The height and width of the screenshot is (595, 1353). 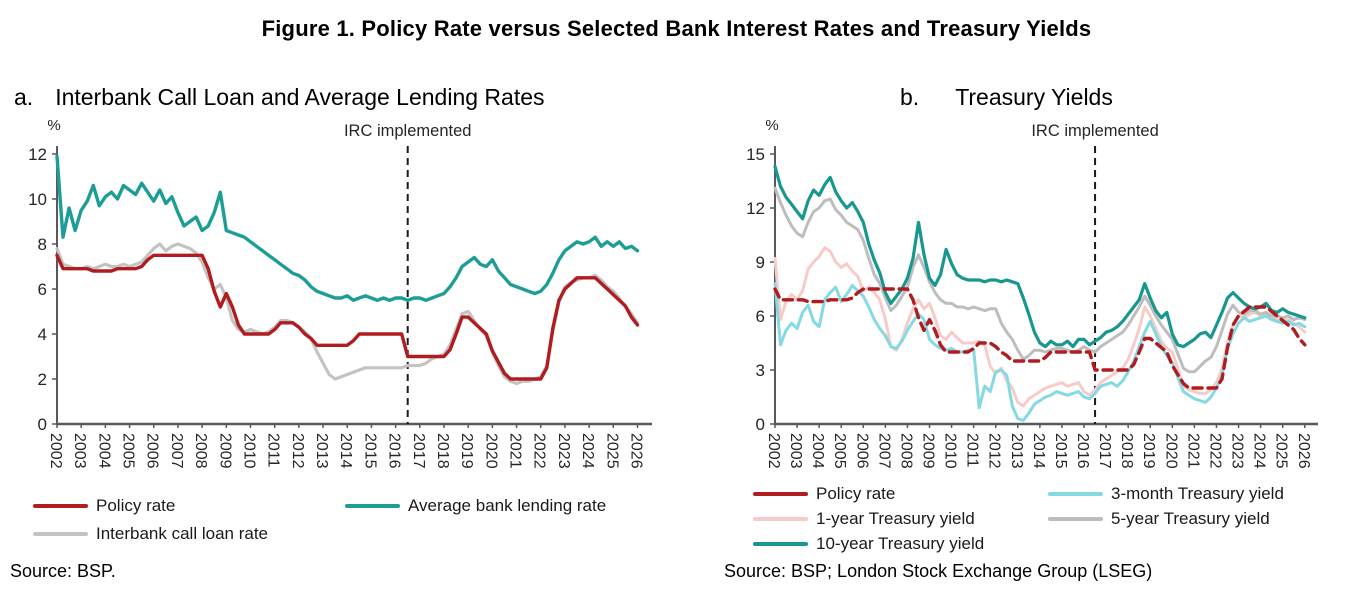 I want to click on x-tick-label: 2018, so click(x=442, y=451).